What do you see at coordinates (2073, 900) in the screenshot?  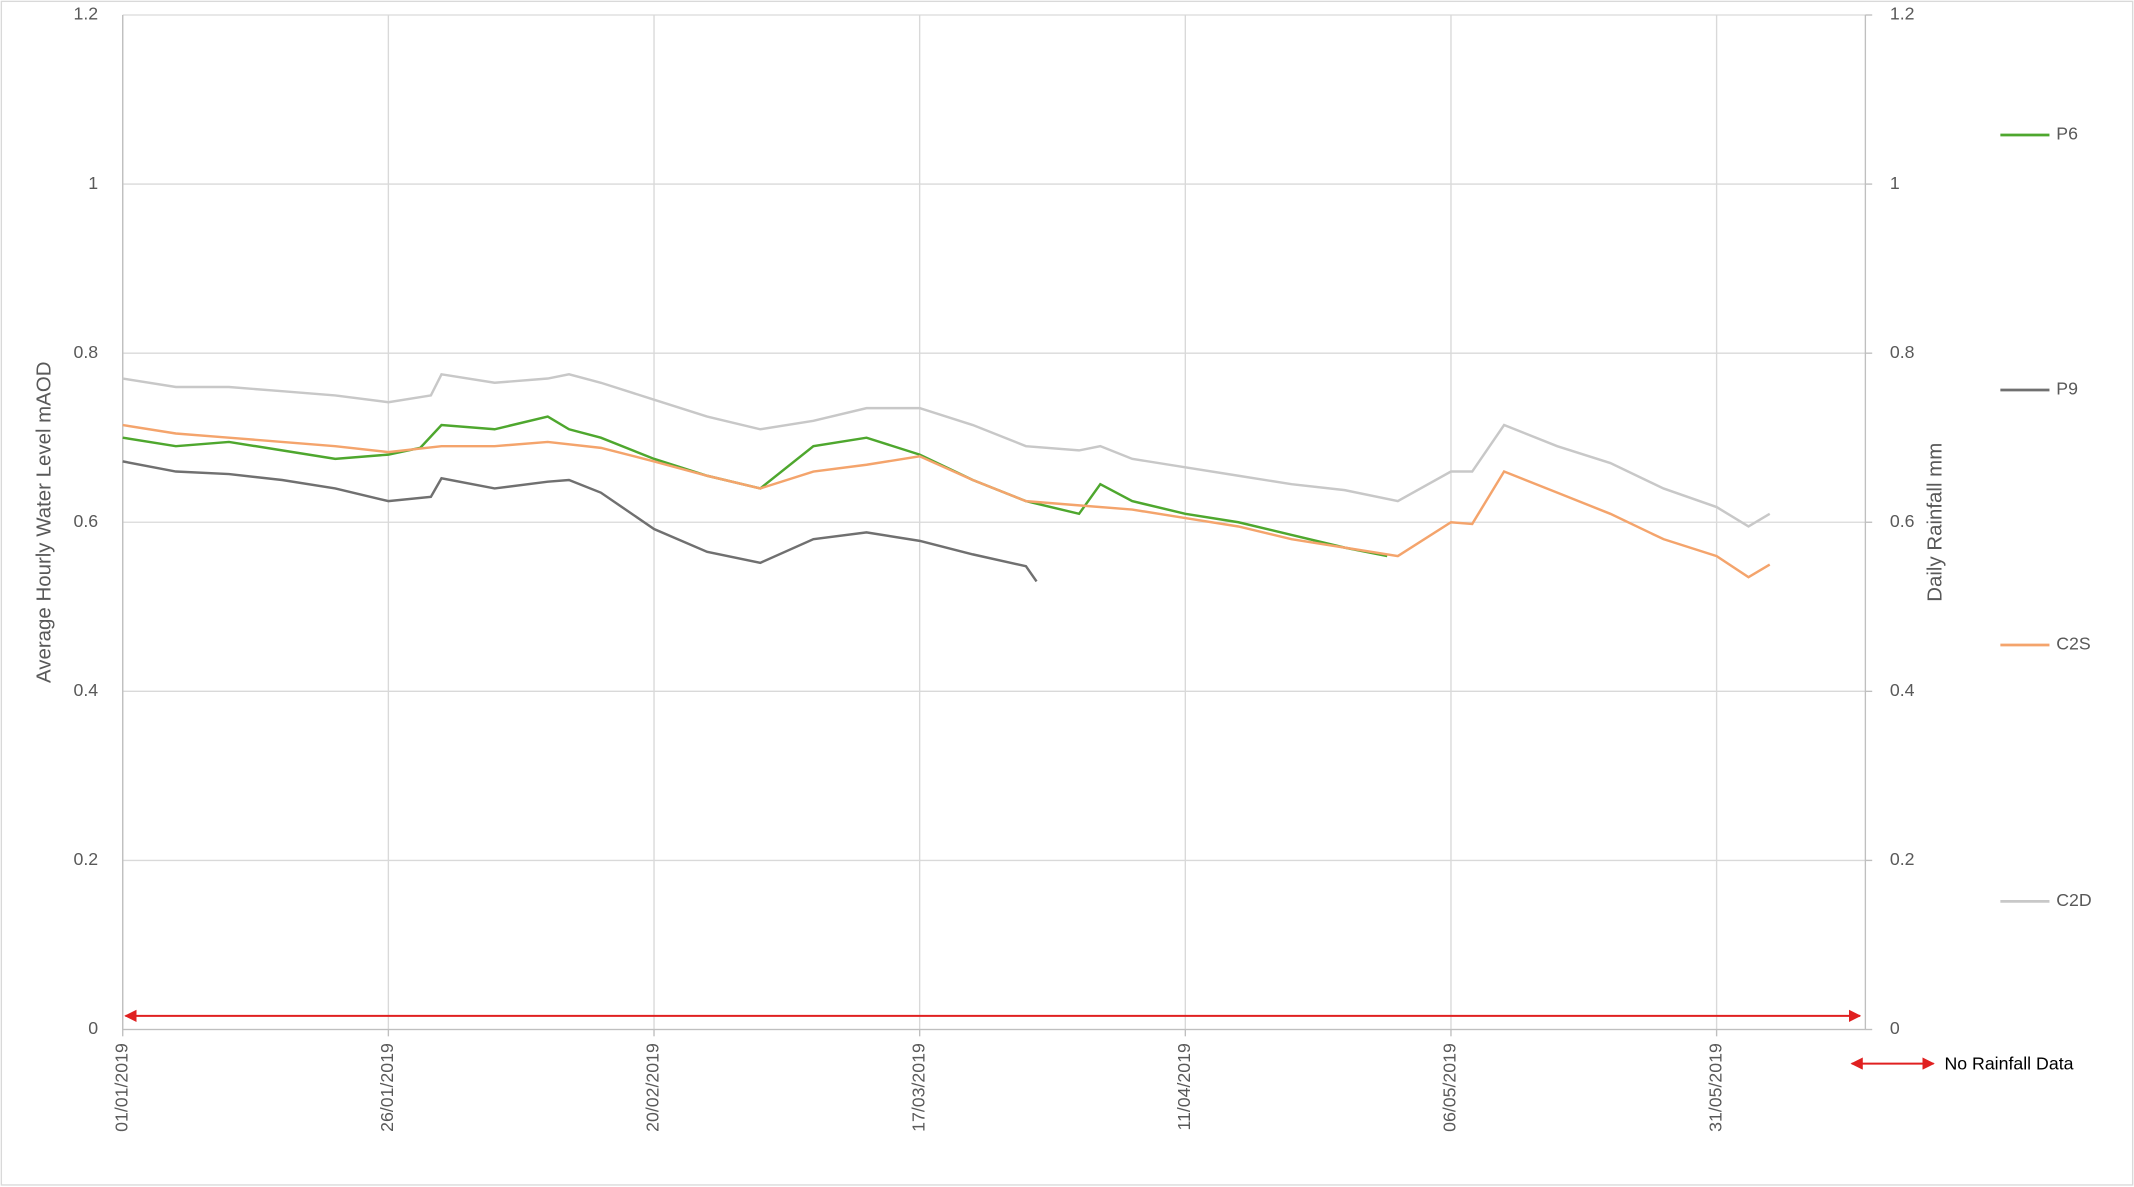 I see `legend-label: C2D` at bounding box center [2073, 900].